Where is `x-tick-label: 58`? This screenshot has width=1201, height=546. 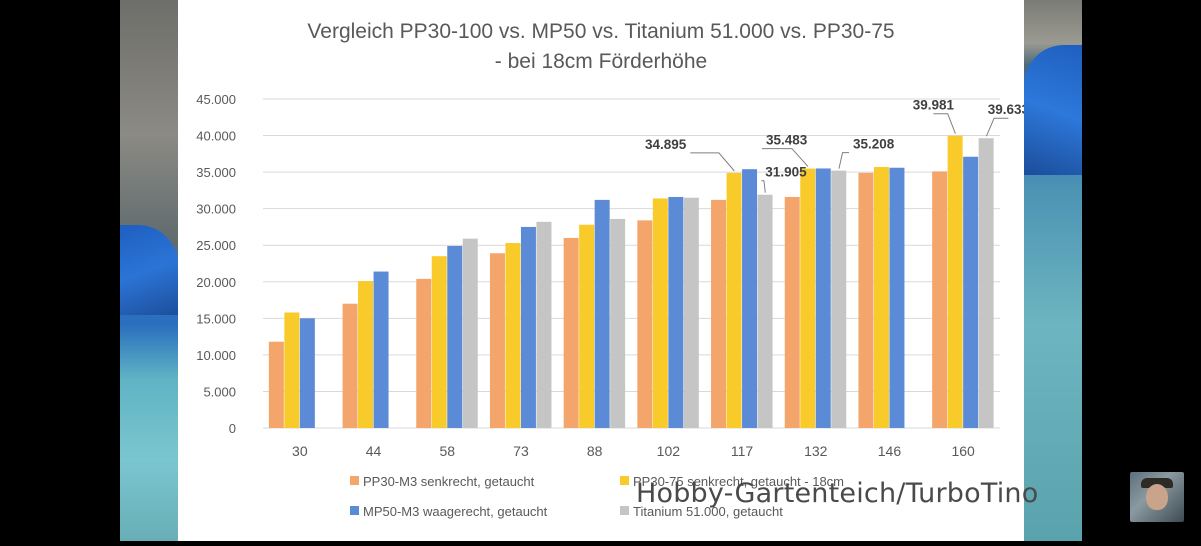
x-tick-label: 58 is located at coordinates (447, 451).